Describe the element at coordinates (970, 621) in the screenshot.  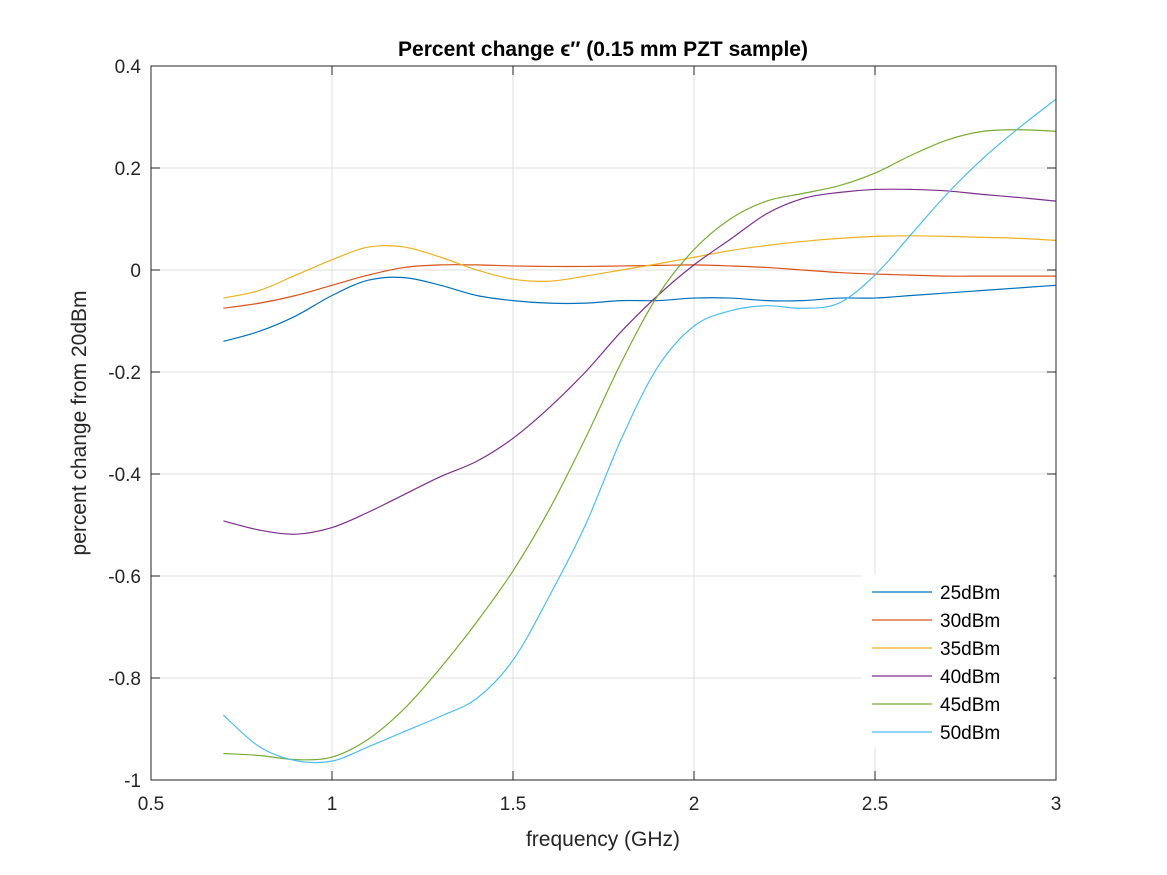
I see `legend-label-30dBm: 30dBm` at that location.